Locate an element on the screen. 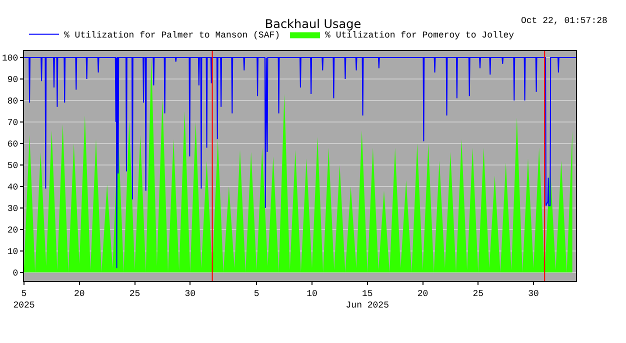 The width and height of the screenshot is (626, 343). y-tick-label: 0 is located at coordinates (15, 273).